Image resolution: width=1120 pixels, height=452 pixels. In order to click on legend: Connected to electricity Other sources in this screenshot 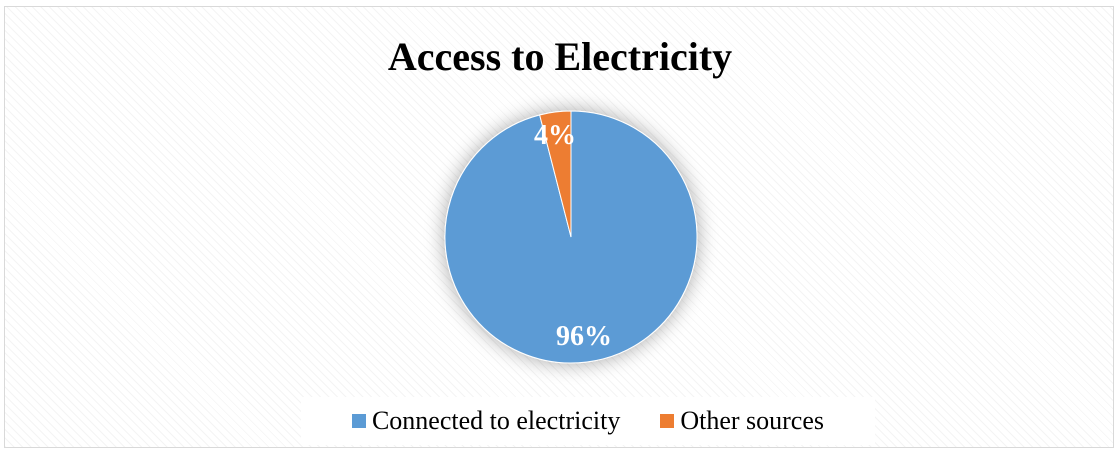, I will do `click(588, 421)`.